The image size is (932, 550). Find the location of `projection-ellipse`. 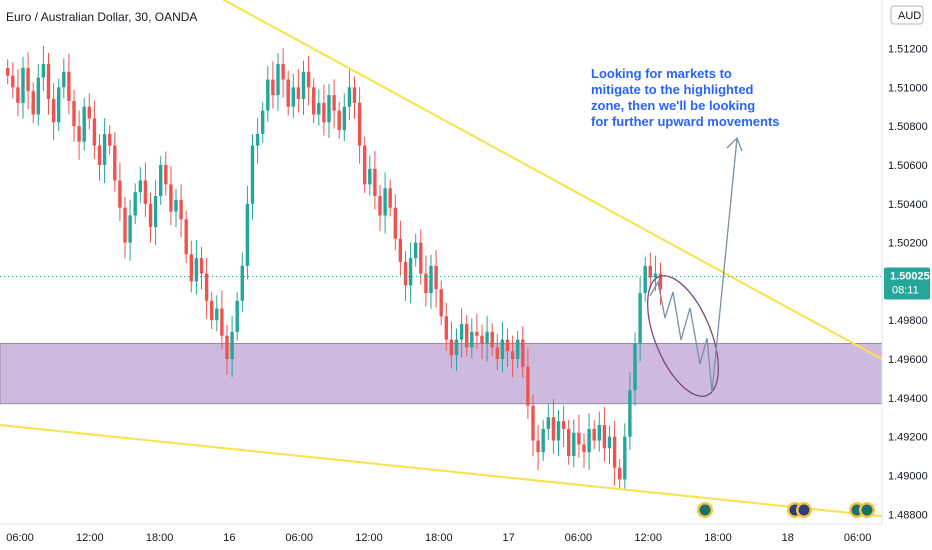

projection-ellipse is located at coordinates (683, 336).